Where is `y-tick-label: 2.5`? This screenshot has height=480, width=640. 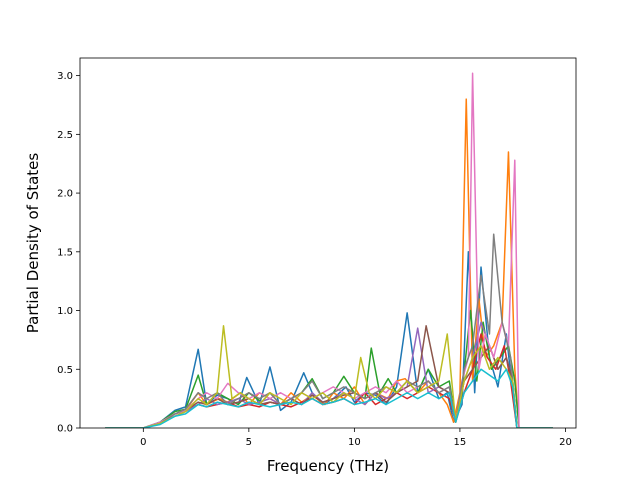 y-tick-label: 2.5 is located at coordinates (65, 135).